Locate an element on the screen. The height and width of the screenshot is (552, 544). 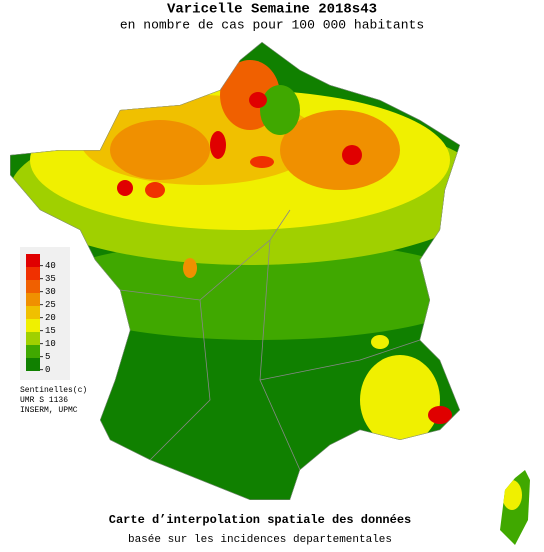
legend-label: 10 is located at coordinates (50, 344).